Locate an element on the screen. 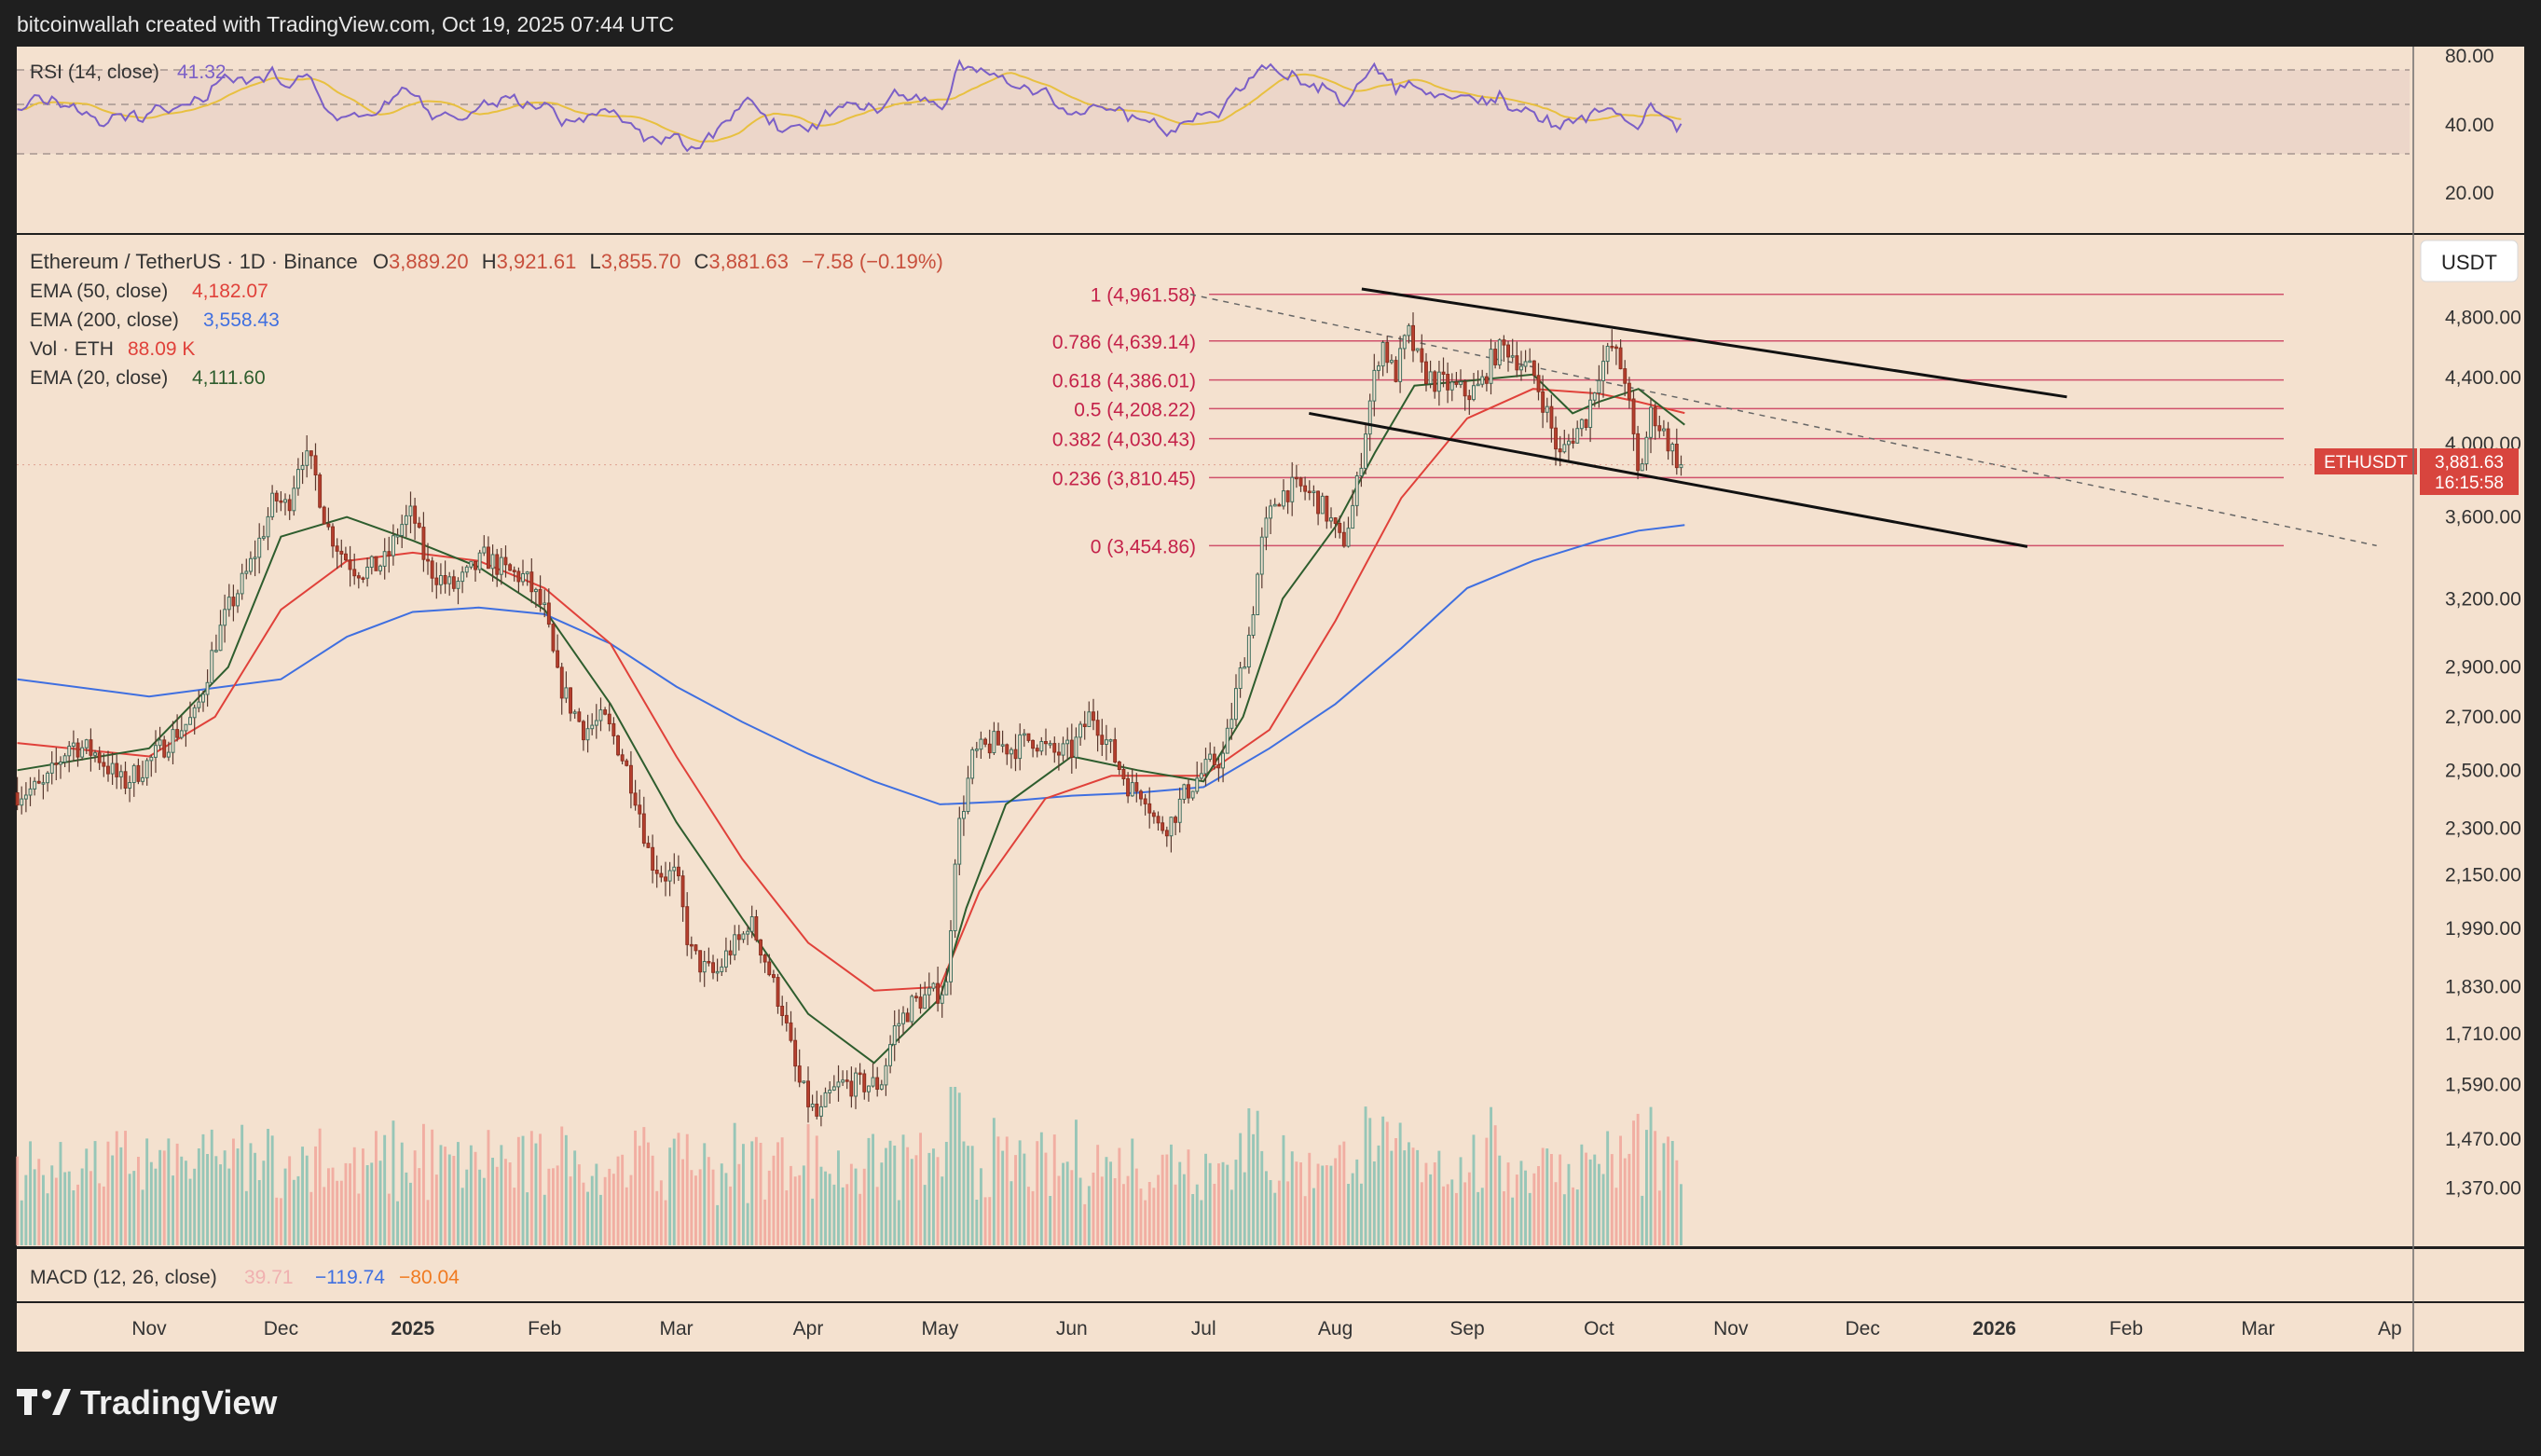 The height and width of the screenshot is (1456, 2541). currency-button-label: USDT is located at coordinates (2469, 262).